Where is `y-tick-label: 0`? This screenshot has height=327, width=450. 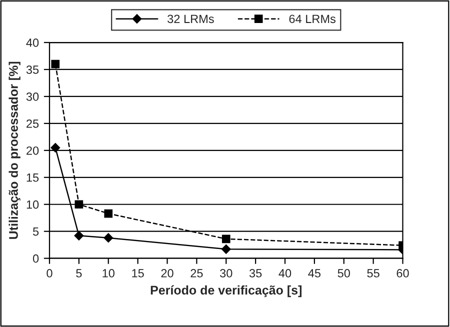
y-tick-label: 0 is located at coordinates (35, 258).